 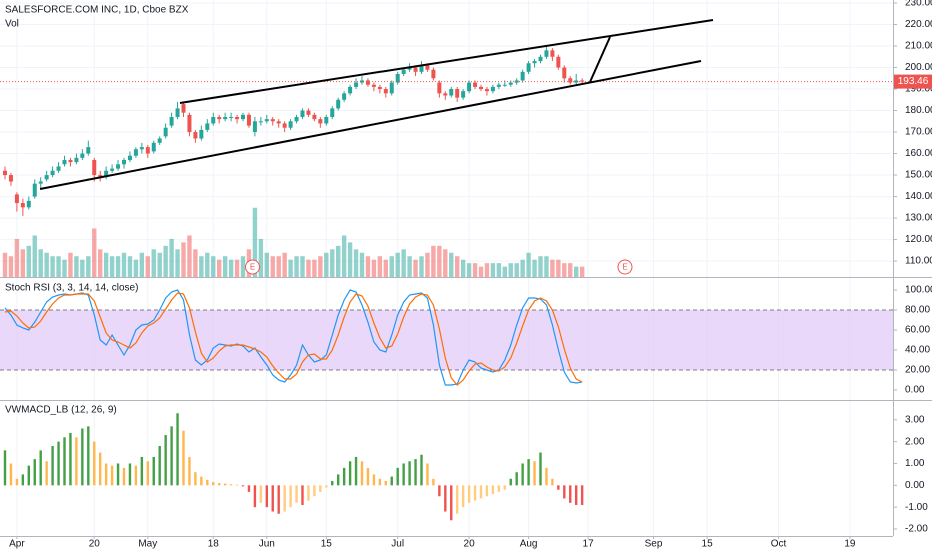 What do you see at coordinates (918, 46) in the screenshot?
I see `y-tick-label: 210.00` at bounding box center [918, 46].